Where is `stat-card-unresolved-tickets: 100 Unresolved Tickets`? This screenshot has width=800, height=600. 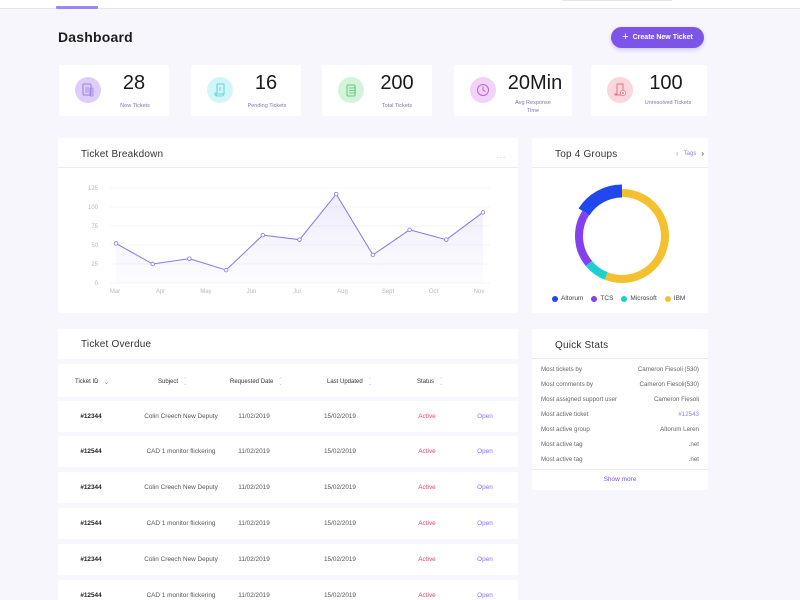
stat-card-unresolved-tickets: 100 Unresolved Tickets is located at coordinates (649, 90).